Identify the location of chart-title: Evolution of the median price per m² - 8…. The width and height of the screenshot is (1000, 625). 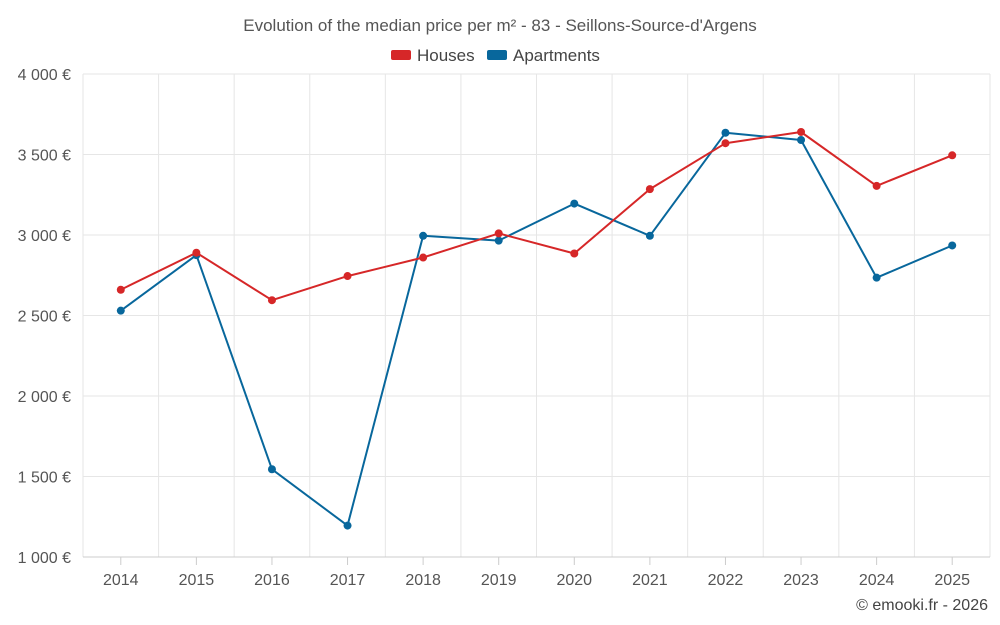
(500, 25).